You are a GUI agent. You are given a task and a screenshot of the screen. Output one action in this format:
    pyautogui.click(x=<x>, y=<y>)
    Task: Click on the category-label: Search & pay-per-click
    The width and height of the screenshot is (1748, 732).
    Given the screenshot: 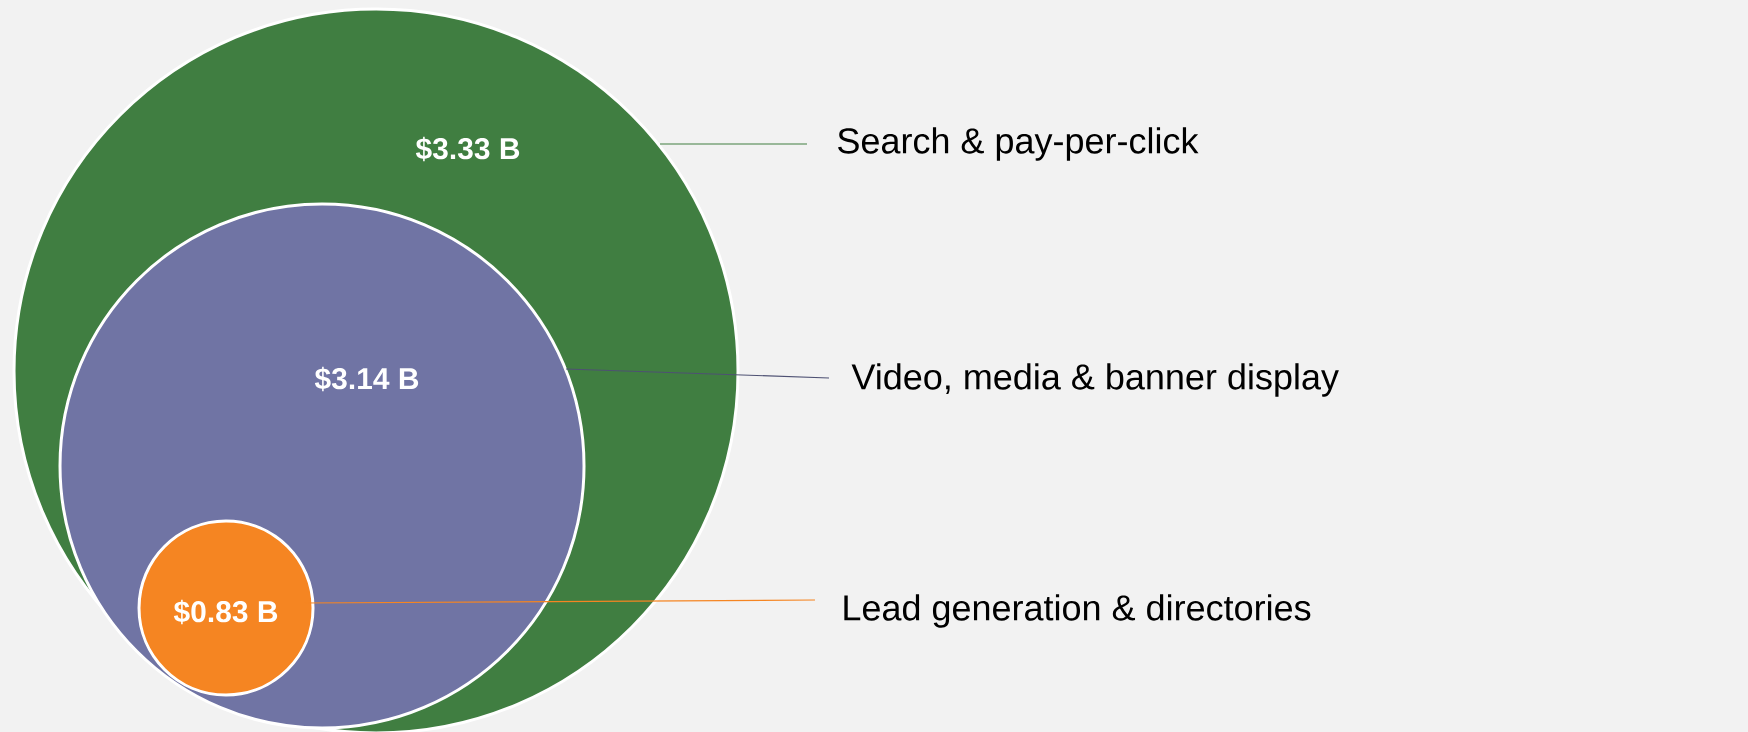 What is the action you would take?
    pyautogui.click(x=1018, y=144)
    